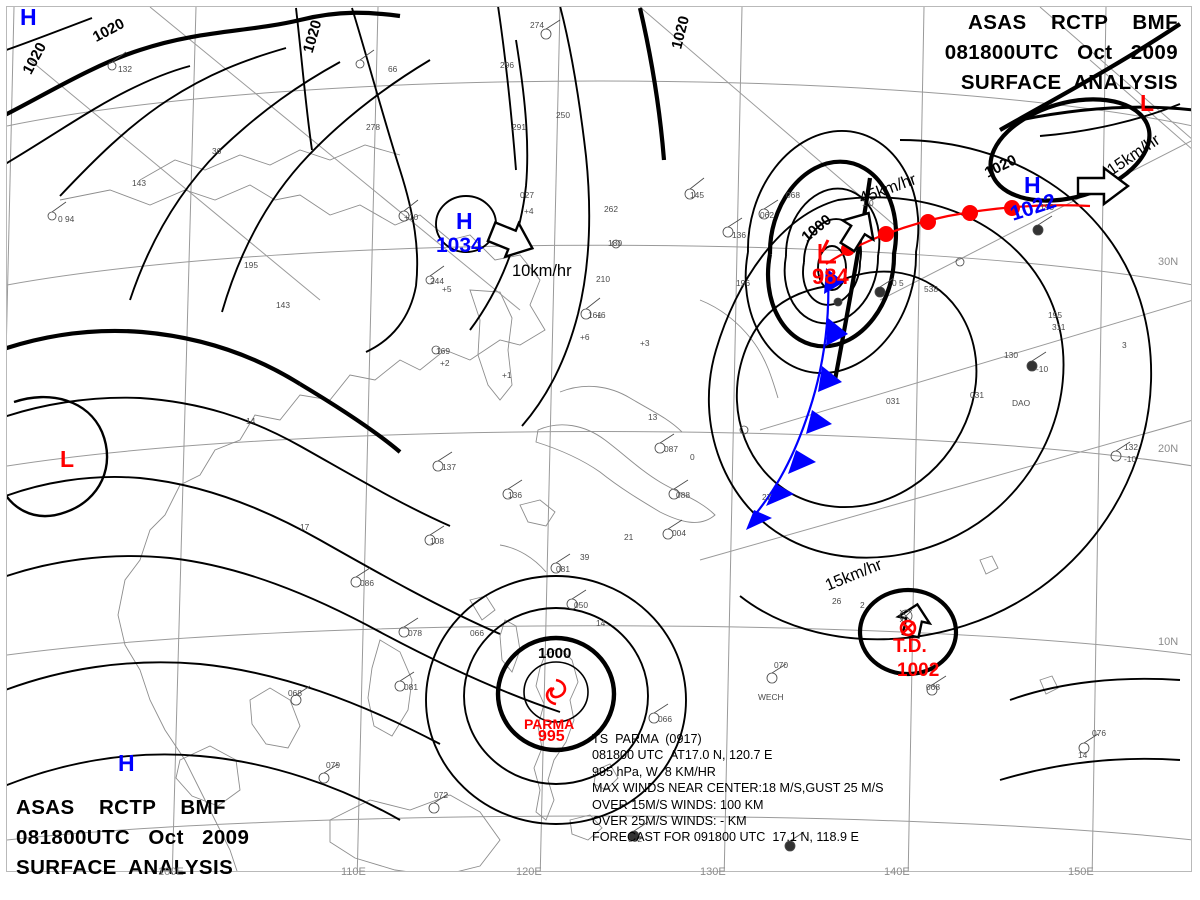 The height and width of the screenshot is (900, 1200). Describe the element at coordinates (1059, 327) in the screenshot. I see `svg-text: 311` at that location.